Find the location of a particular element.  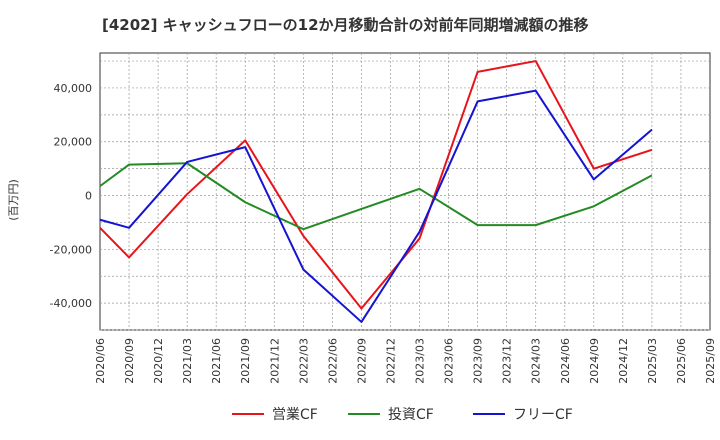

legend-item-0: 営業CF is located at coordinates (275, 415).